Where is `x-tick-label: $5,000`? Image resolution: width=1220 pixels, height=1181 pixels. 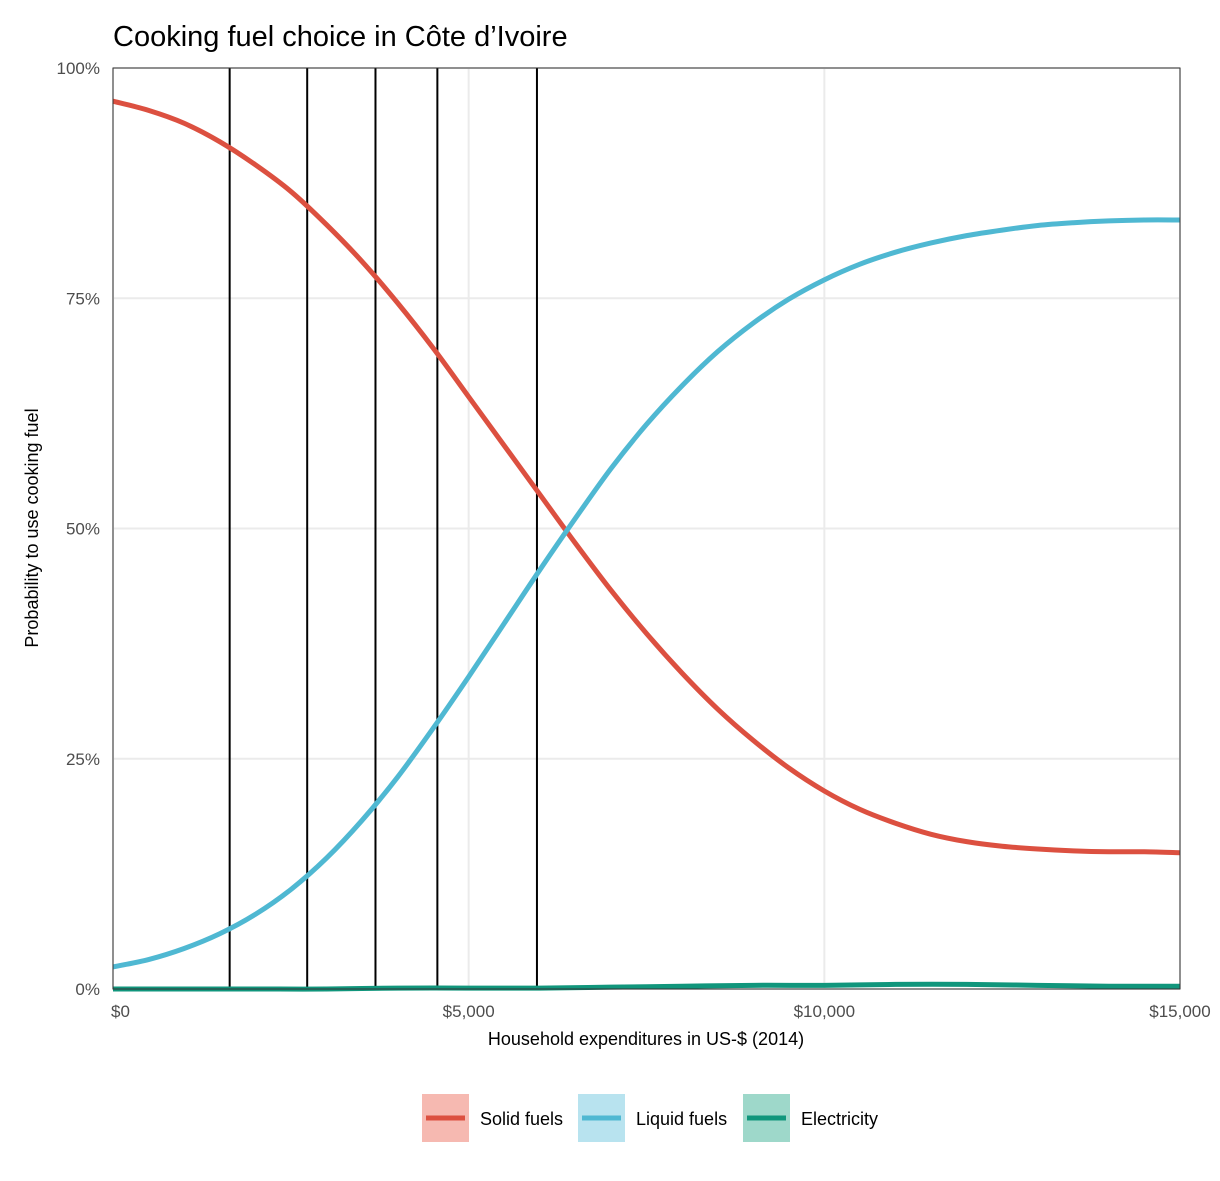
x-tick-label: $5,000 is located at coordinates (469, 1011).